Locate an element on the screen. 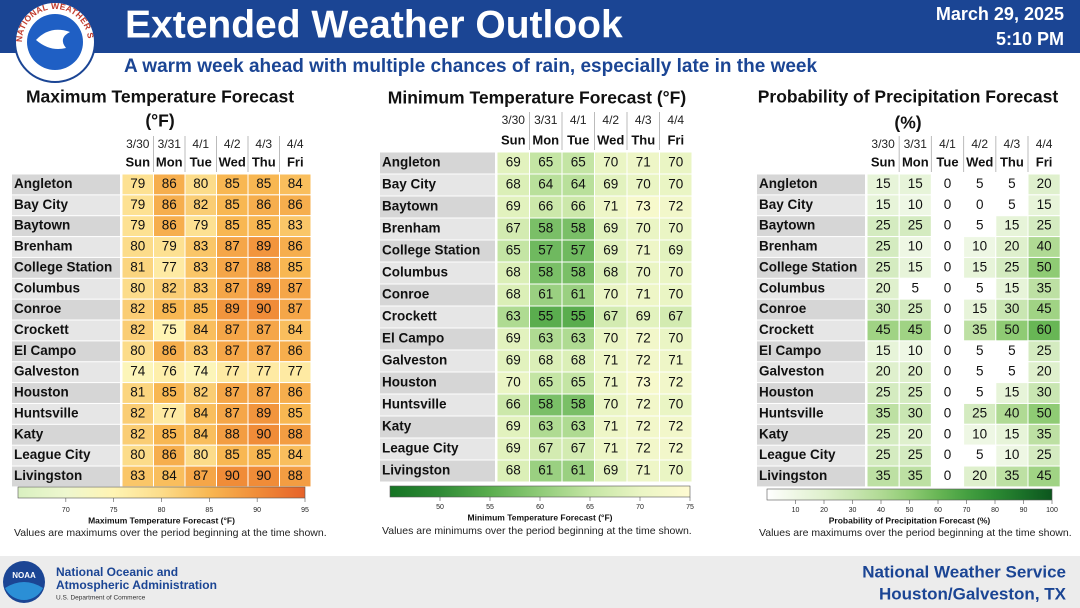 The width and height of the screenshot is (1080, 608). city-name: Bay City is located at coordinates (786, 204).